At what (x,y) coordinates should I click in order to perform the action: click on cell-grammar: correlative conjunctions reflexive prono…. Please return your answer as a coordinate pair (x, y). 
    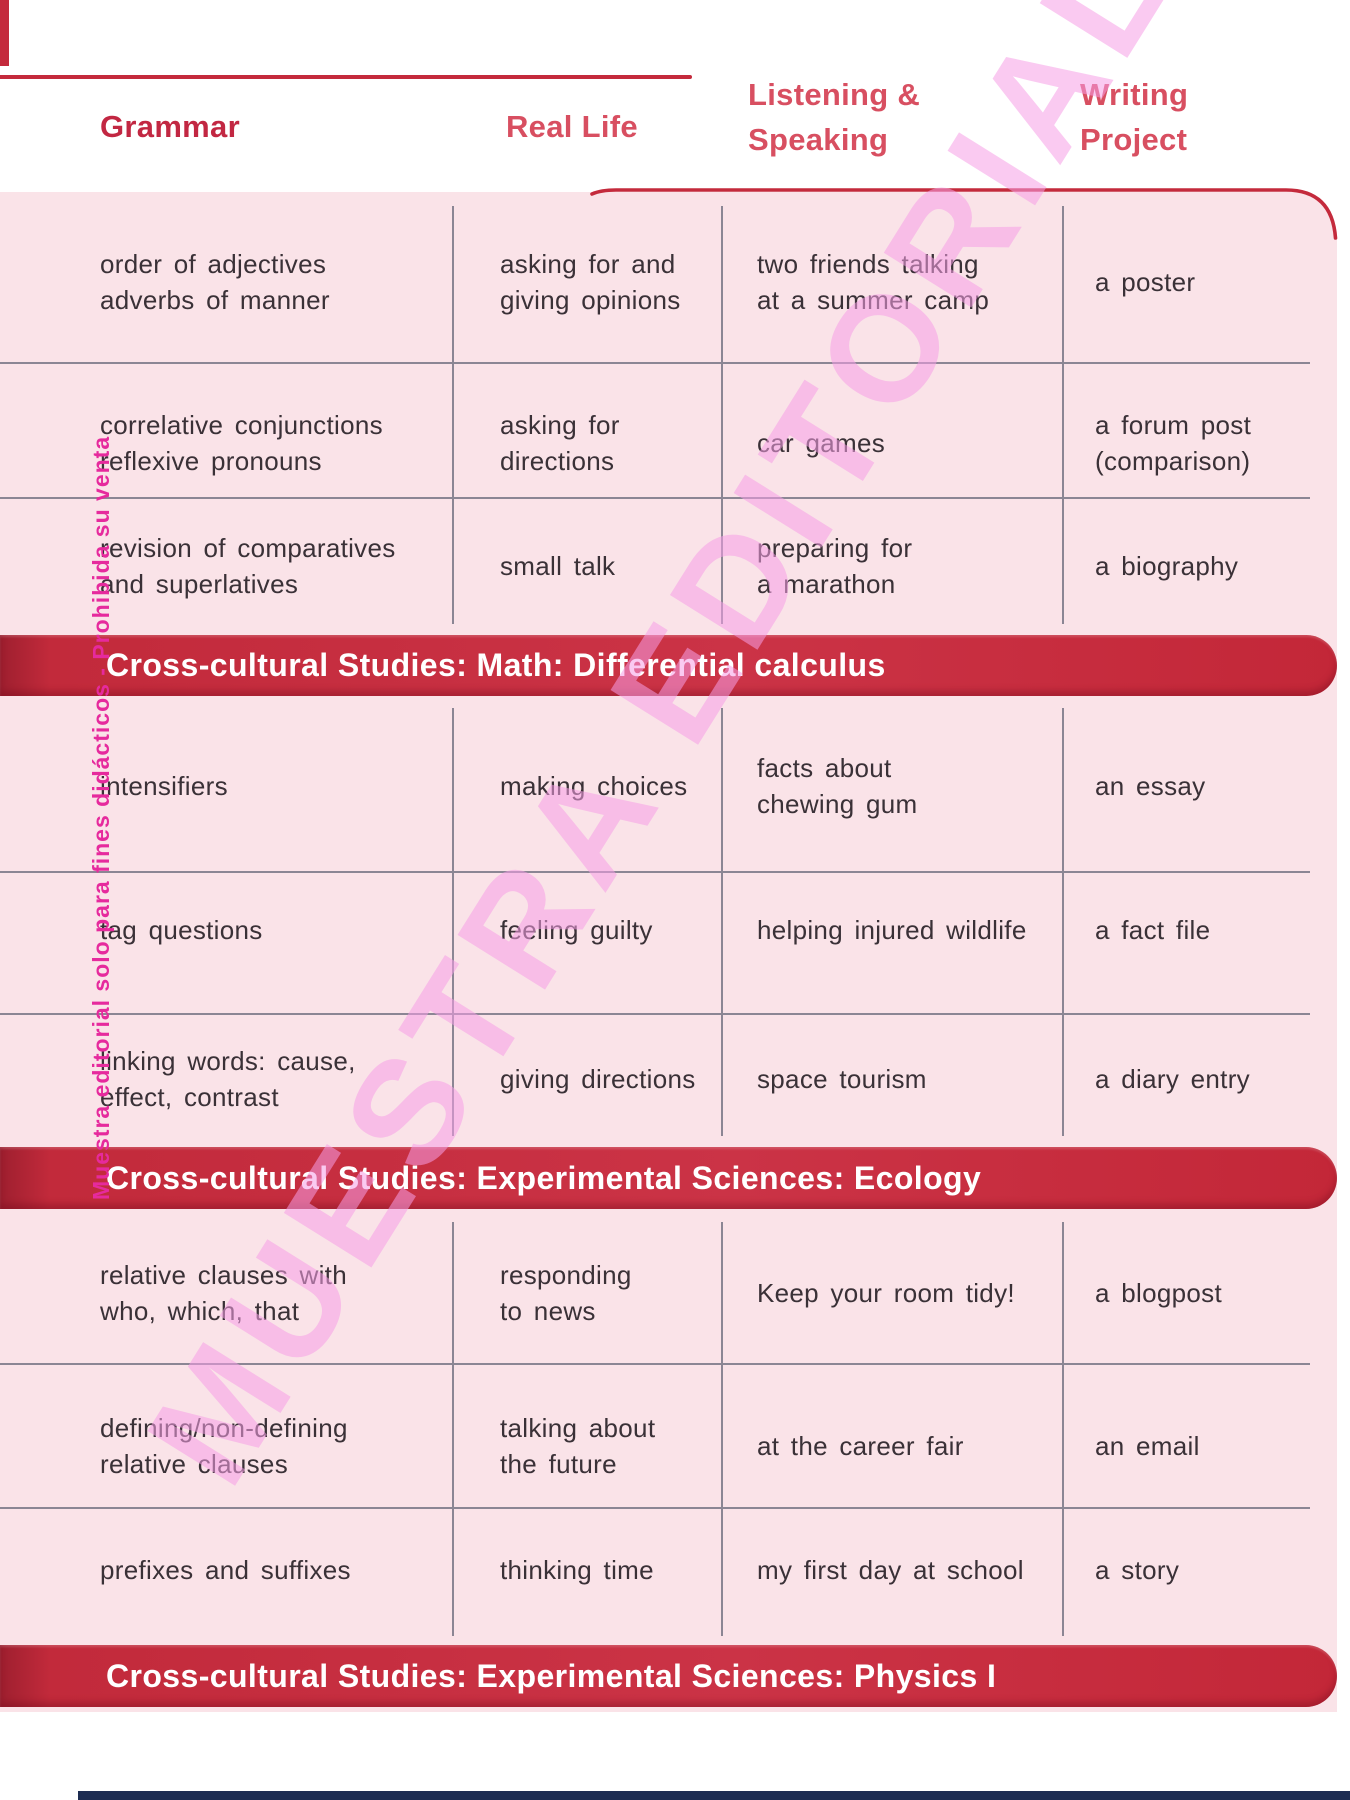
    Looking at the image, I should click on (241, 443).